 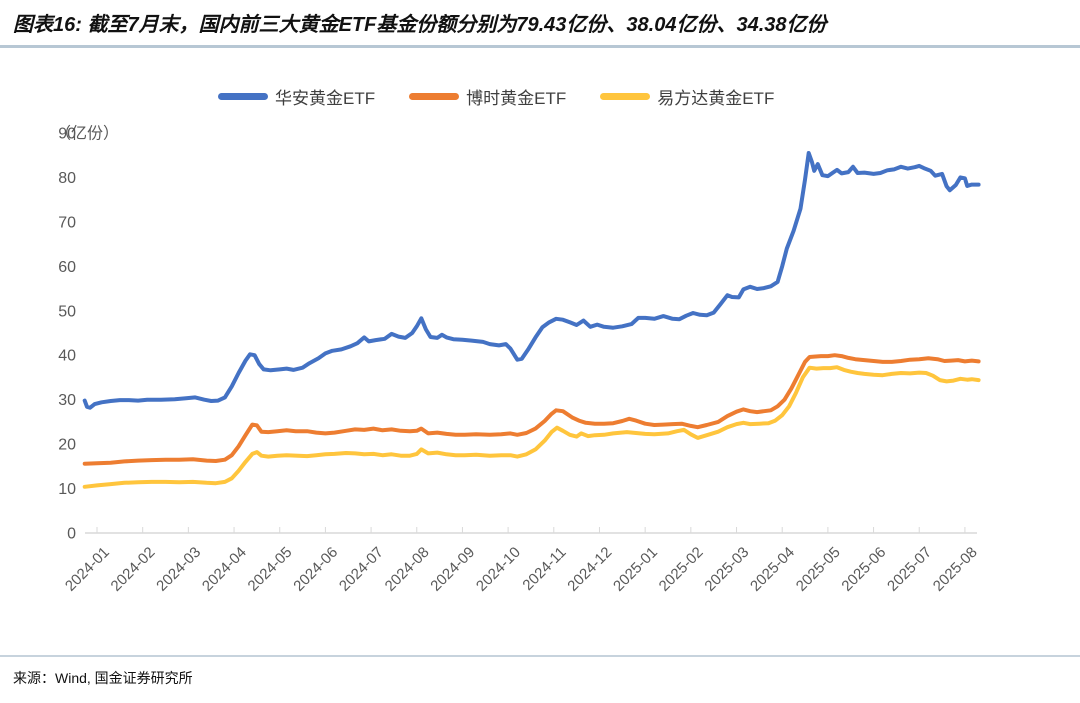 What do you see at coordinates (681, 569) in the screenshot?
I see `x-tick-label: 2025-02` at bounding box center [681, 569].